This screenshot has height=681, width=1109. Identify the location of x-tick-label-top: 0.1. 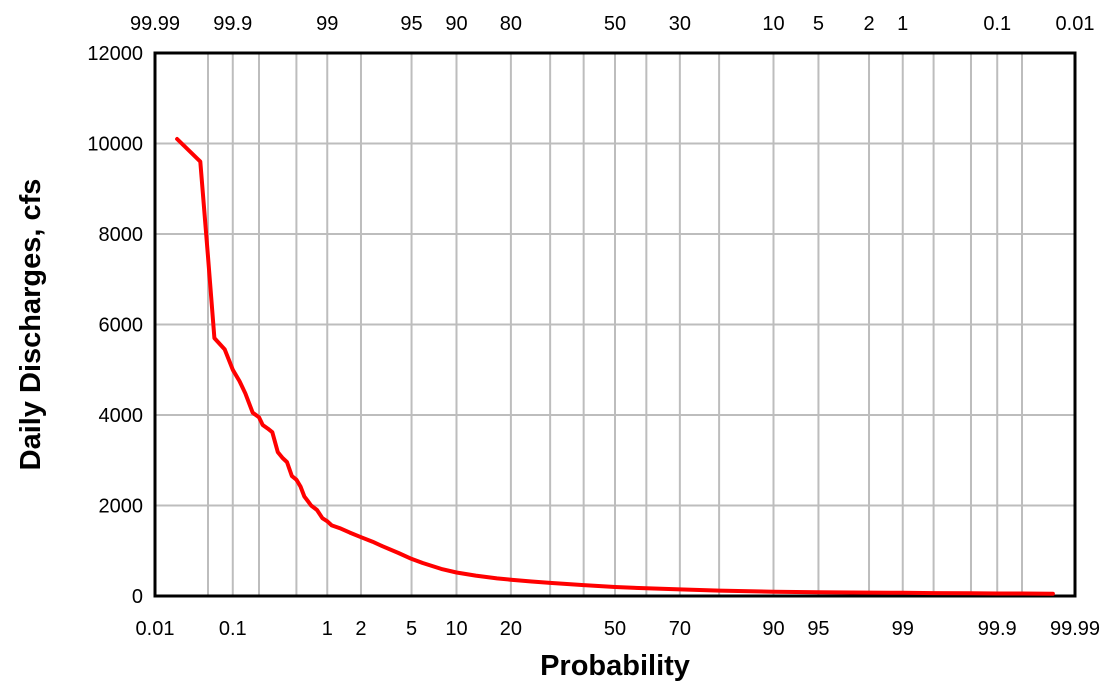
(997, 24).